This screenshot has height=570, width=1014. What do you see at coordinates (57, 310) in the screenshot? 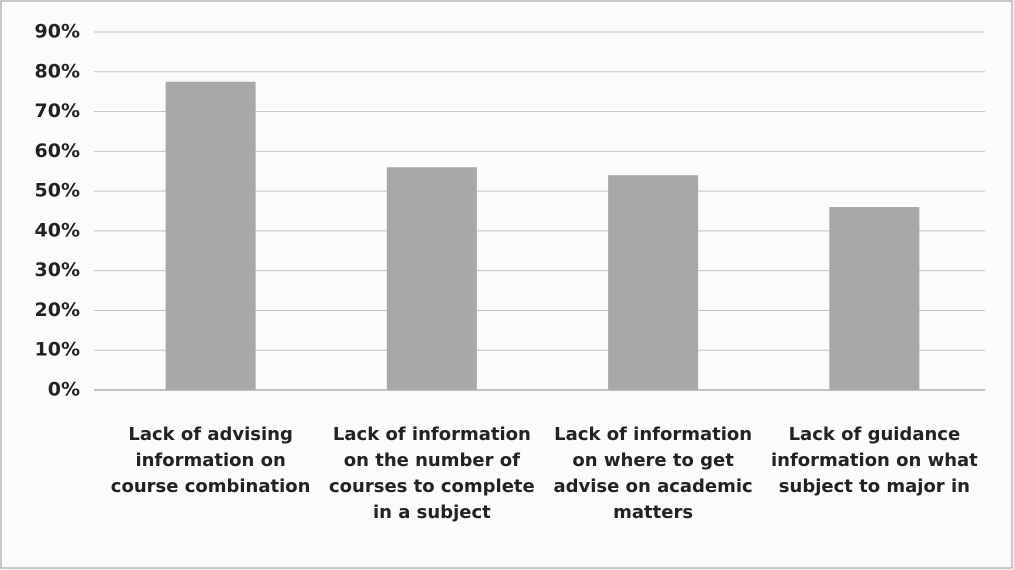
I see `y-tick-label: 20%` at bounding box center [57, 310].